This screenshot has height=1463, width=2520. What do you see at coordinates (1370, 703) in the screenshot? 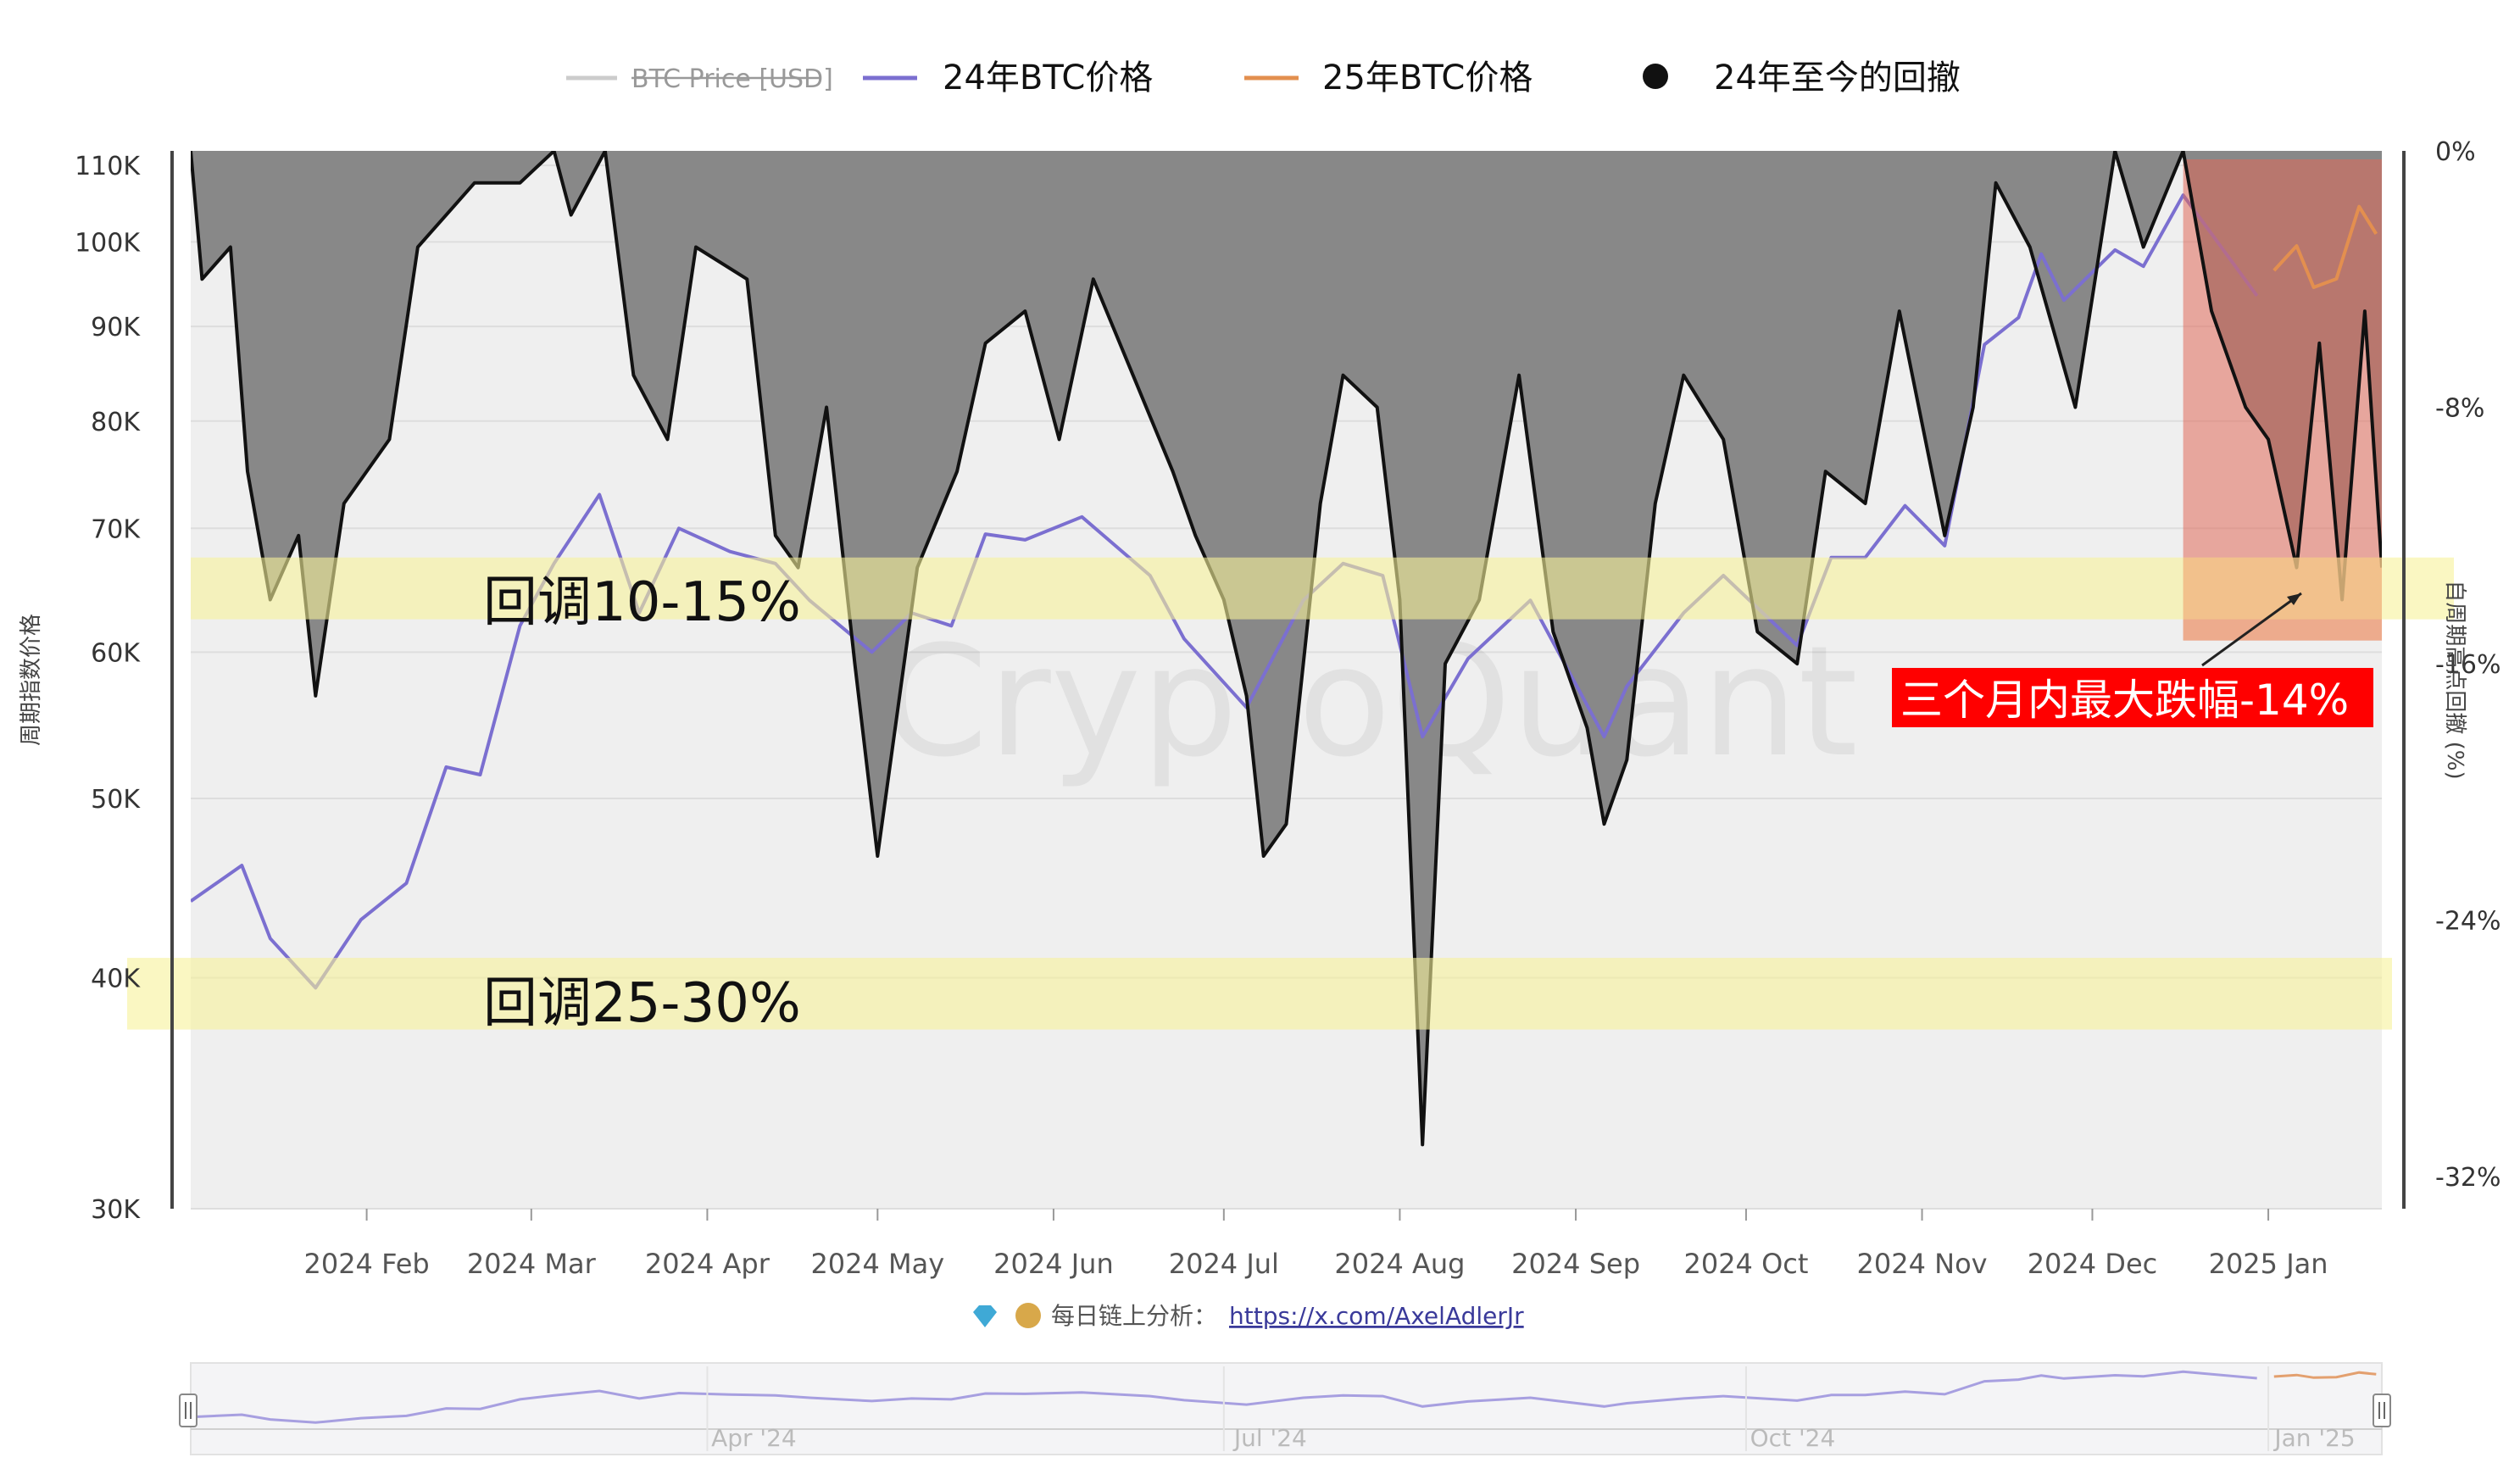
I see `watermark: CryptoQuant` at bounding box center [1370, 703].